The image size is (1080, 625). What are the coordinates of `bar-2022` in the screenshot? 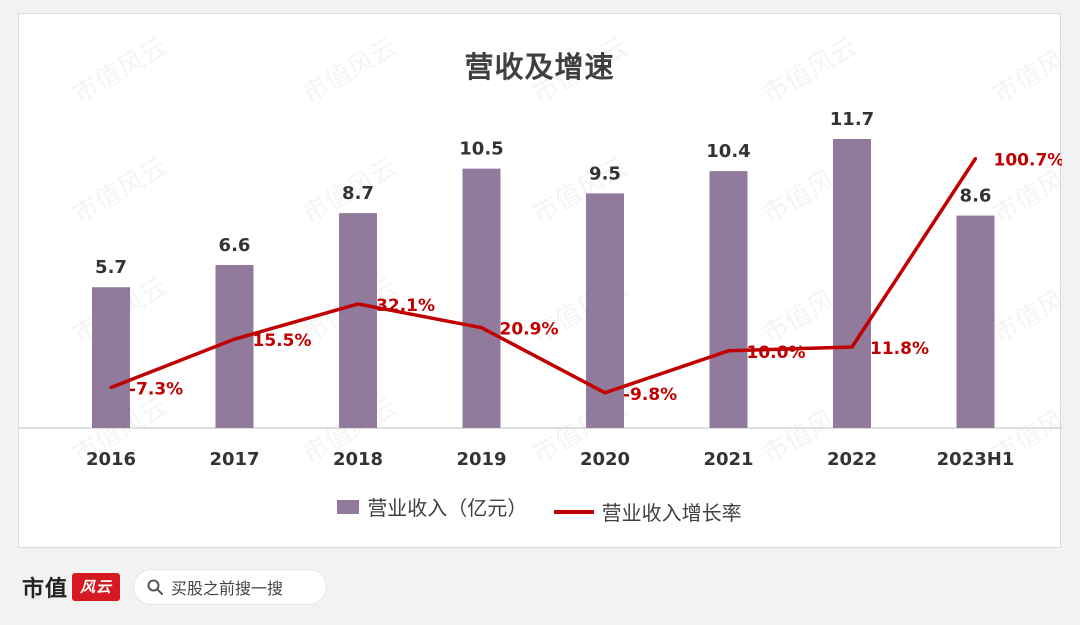 It's located at (852, 283).